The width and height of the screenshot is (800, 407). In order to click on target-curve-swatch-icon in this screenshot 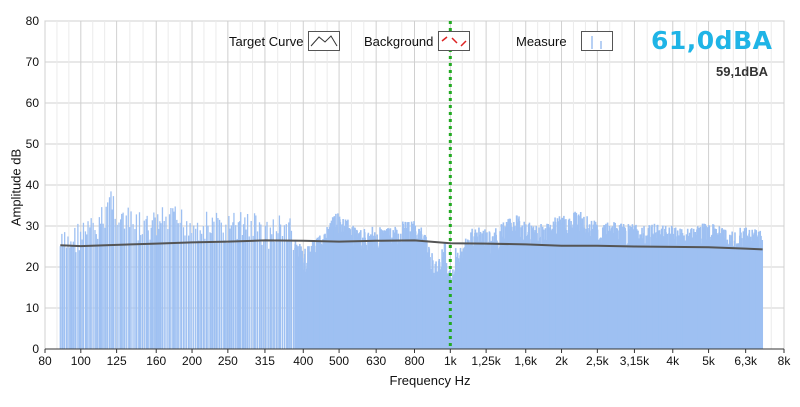, I will do `click(324, 41)`.